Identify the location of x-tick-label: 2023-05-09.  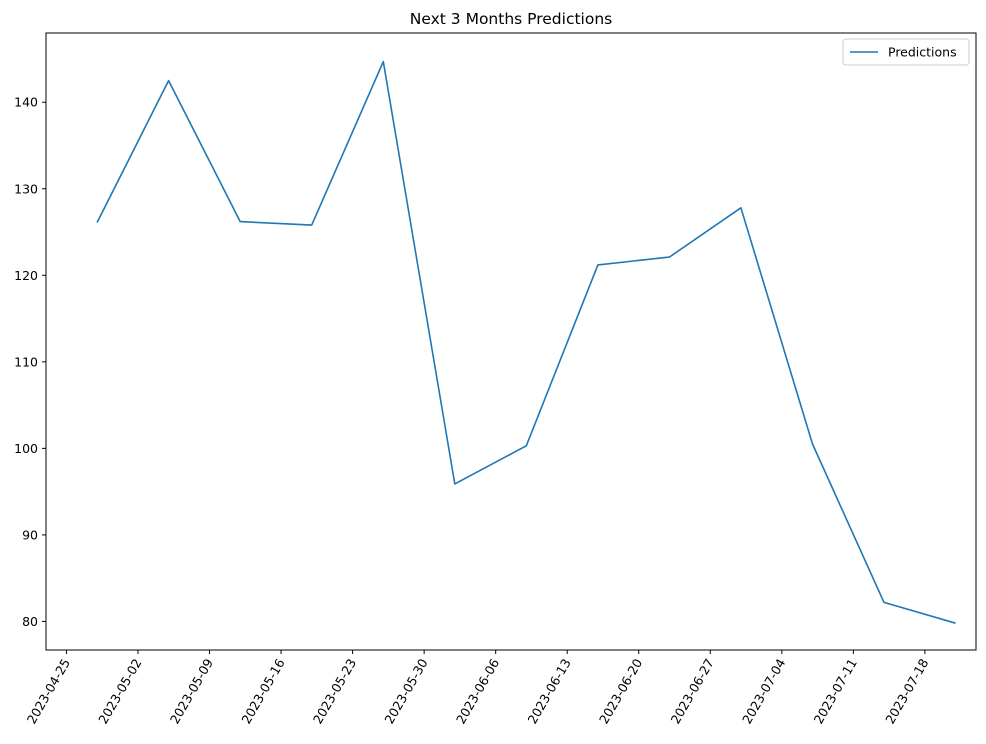
(191, 691).